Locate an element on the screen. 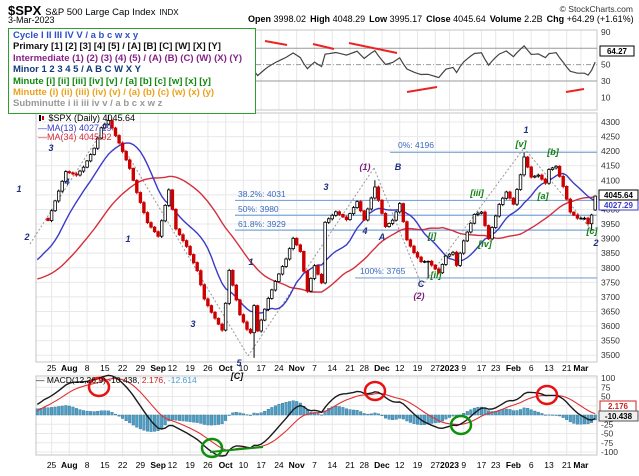  svg-text: [c] is located at coordinates (592, 231).